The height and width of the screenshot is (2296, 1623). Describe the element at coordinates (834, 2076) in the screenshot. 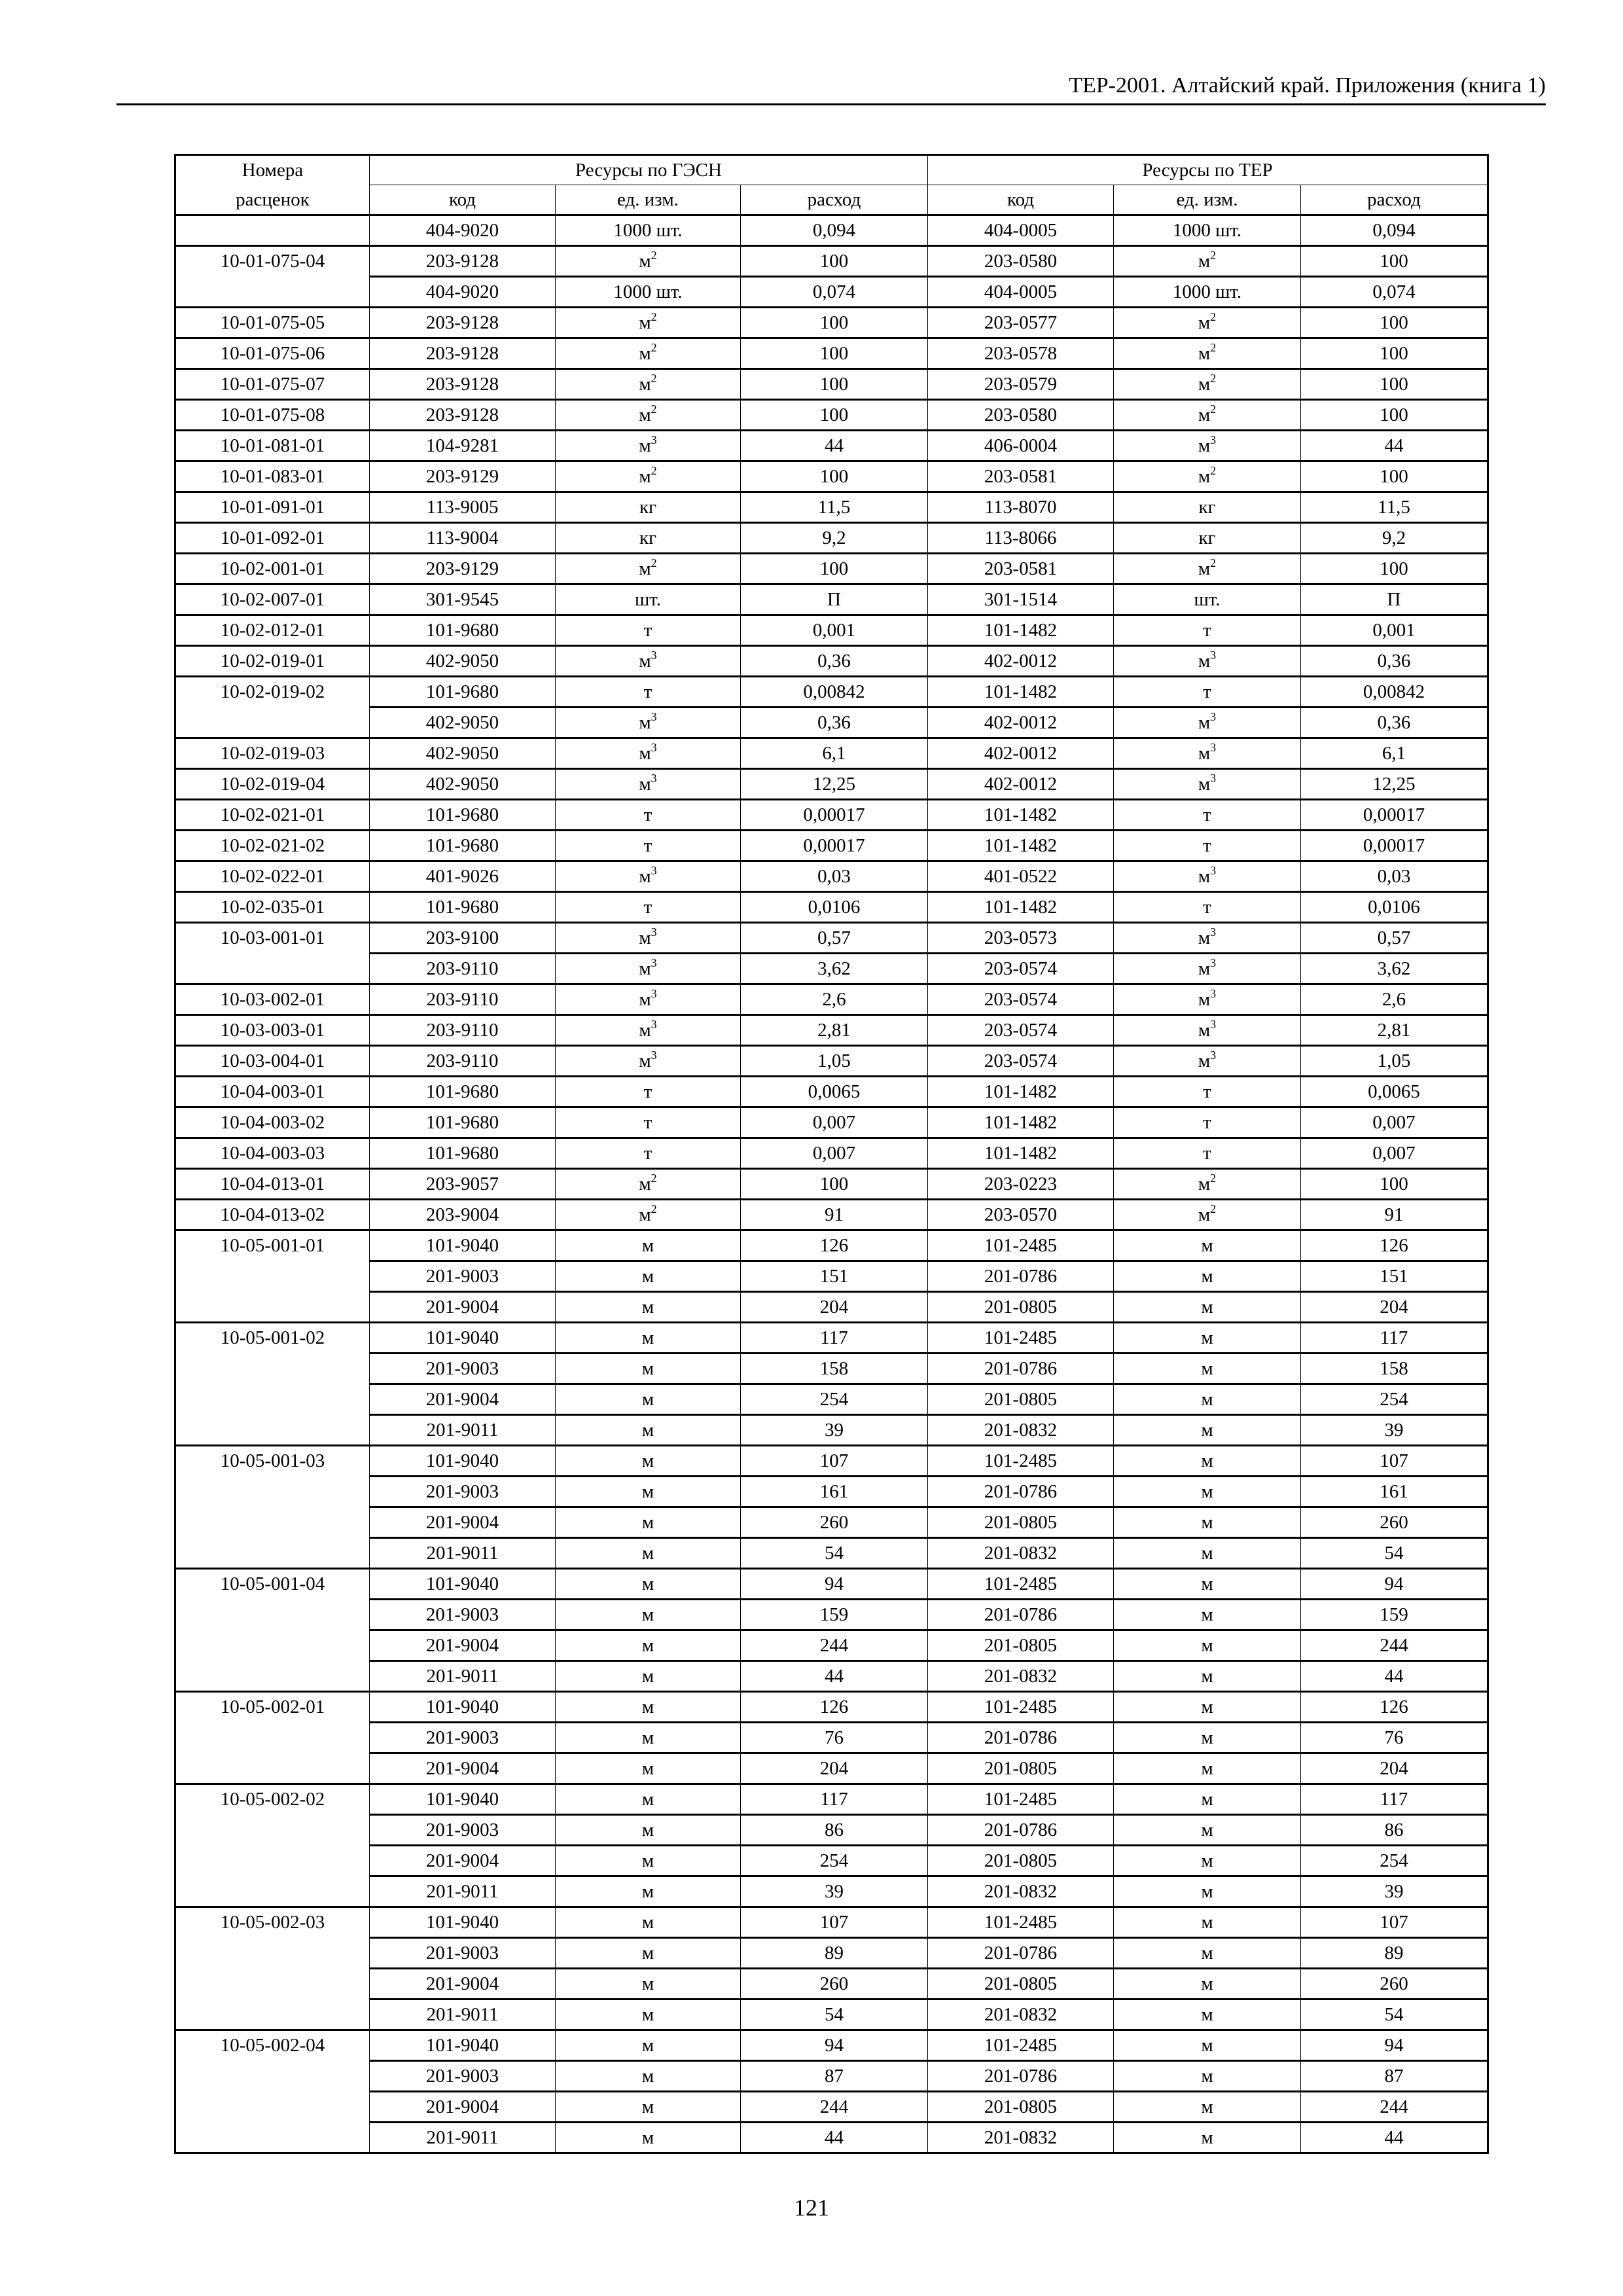

I see `cell-gesn-consumption: 87` at that location.